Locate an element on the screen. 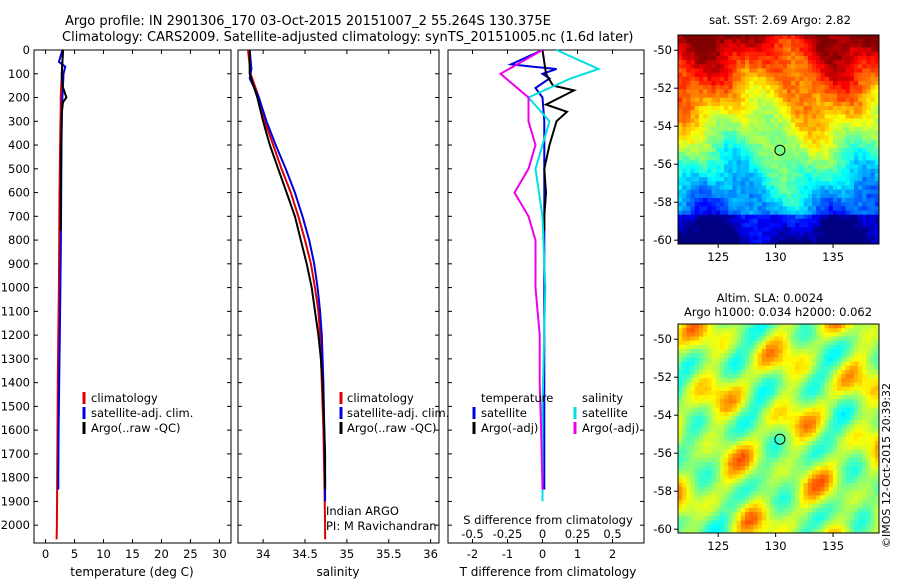 The width and height of the screenshot is (900, 580). x-tick-label-top: 0.5 is located at coordinates (612, 534).